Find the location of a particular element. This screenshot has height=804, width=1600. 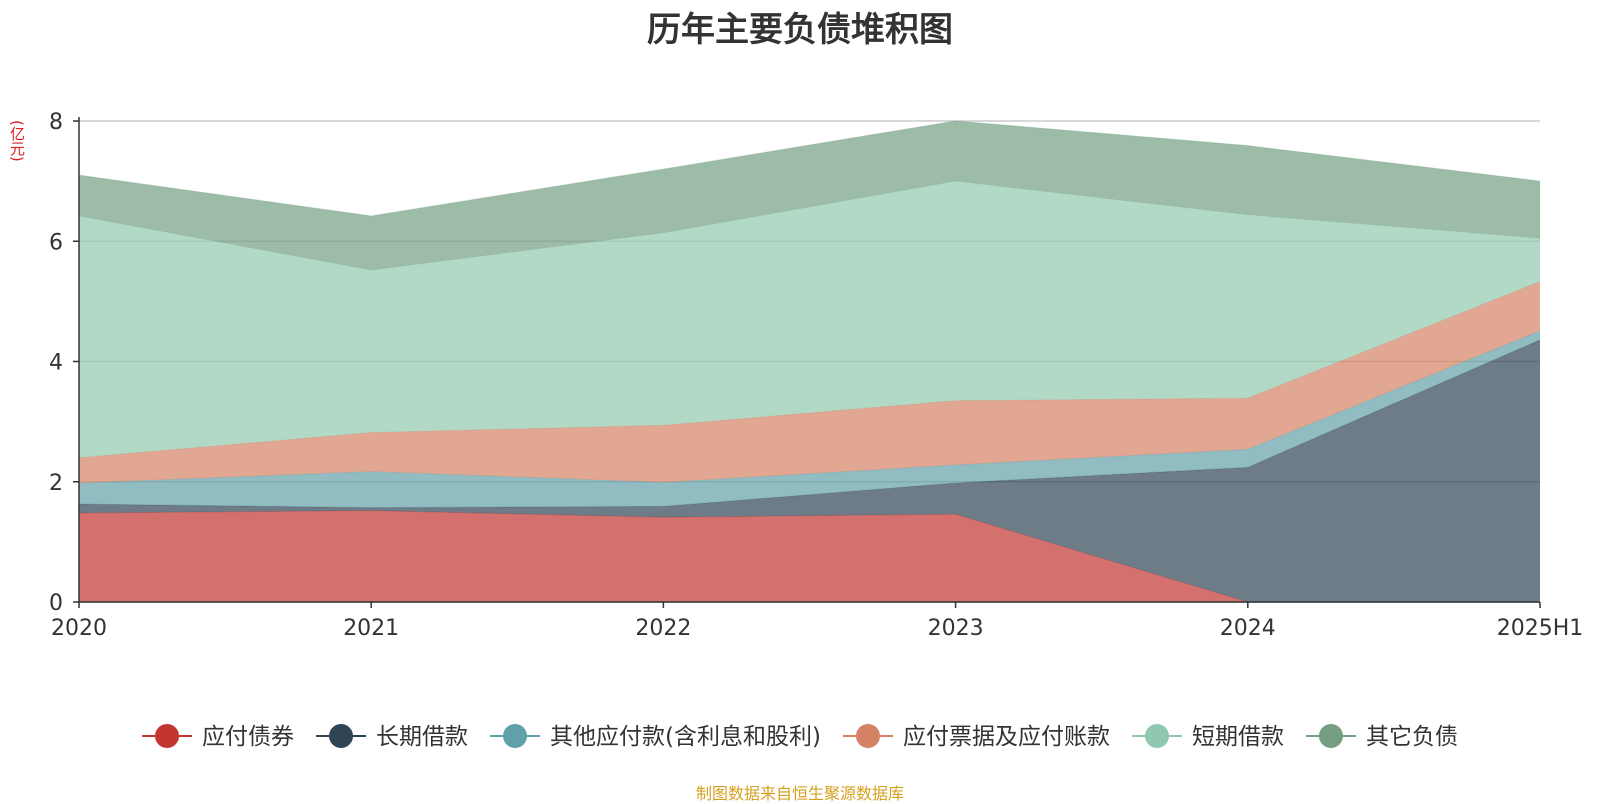

legend-item-5: 其它负债 is located at coordinates (1381, 737).